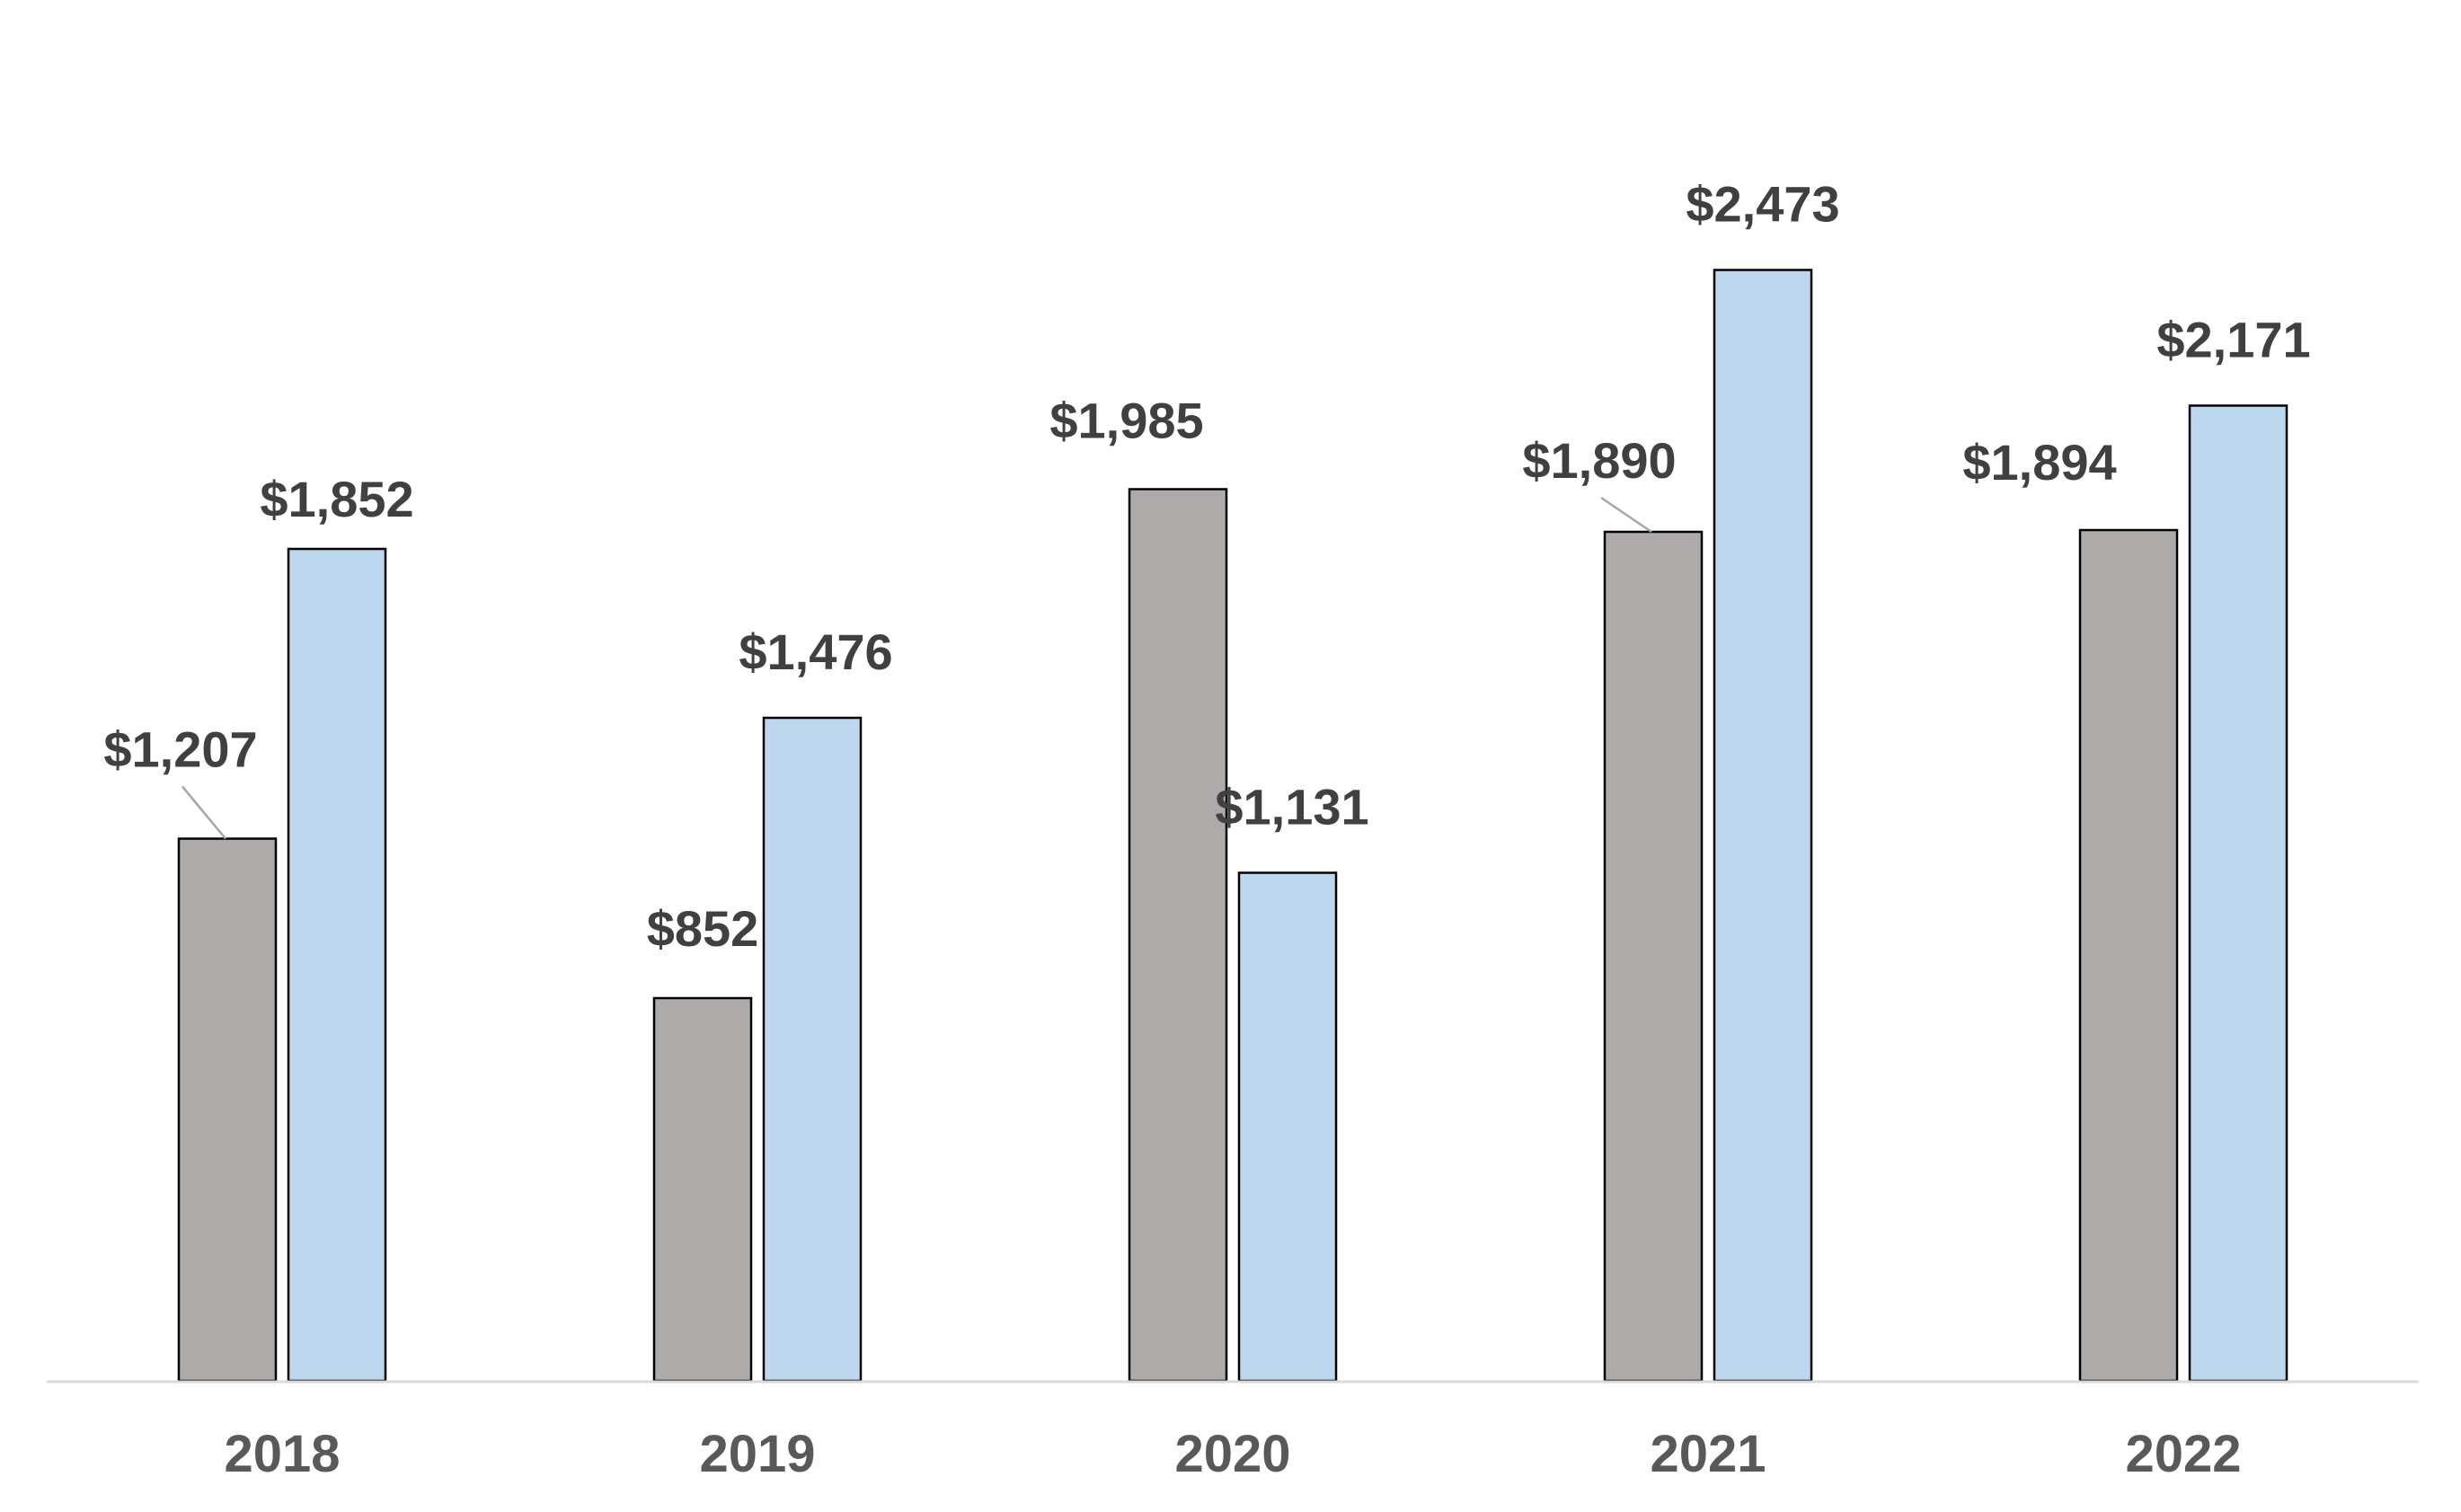 This screenshot has width=2461, height=1512. Describe the element at coordinates (1708, 1454) in the screenshot. I see `x-tick-label-2021: 2021` at that location.